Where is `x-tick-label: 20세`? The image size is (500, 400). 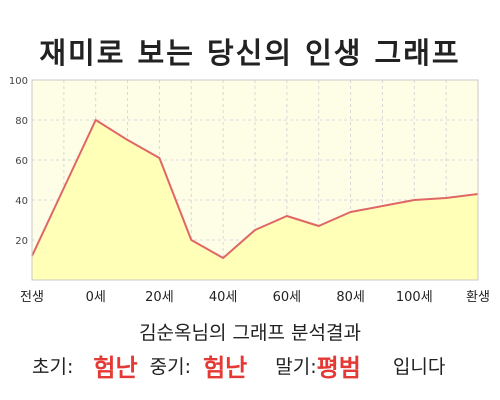 x-tick-label: 20세 is located at coordinates (159, 297).